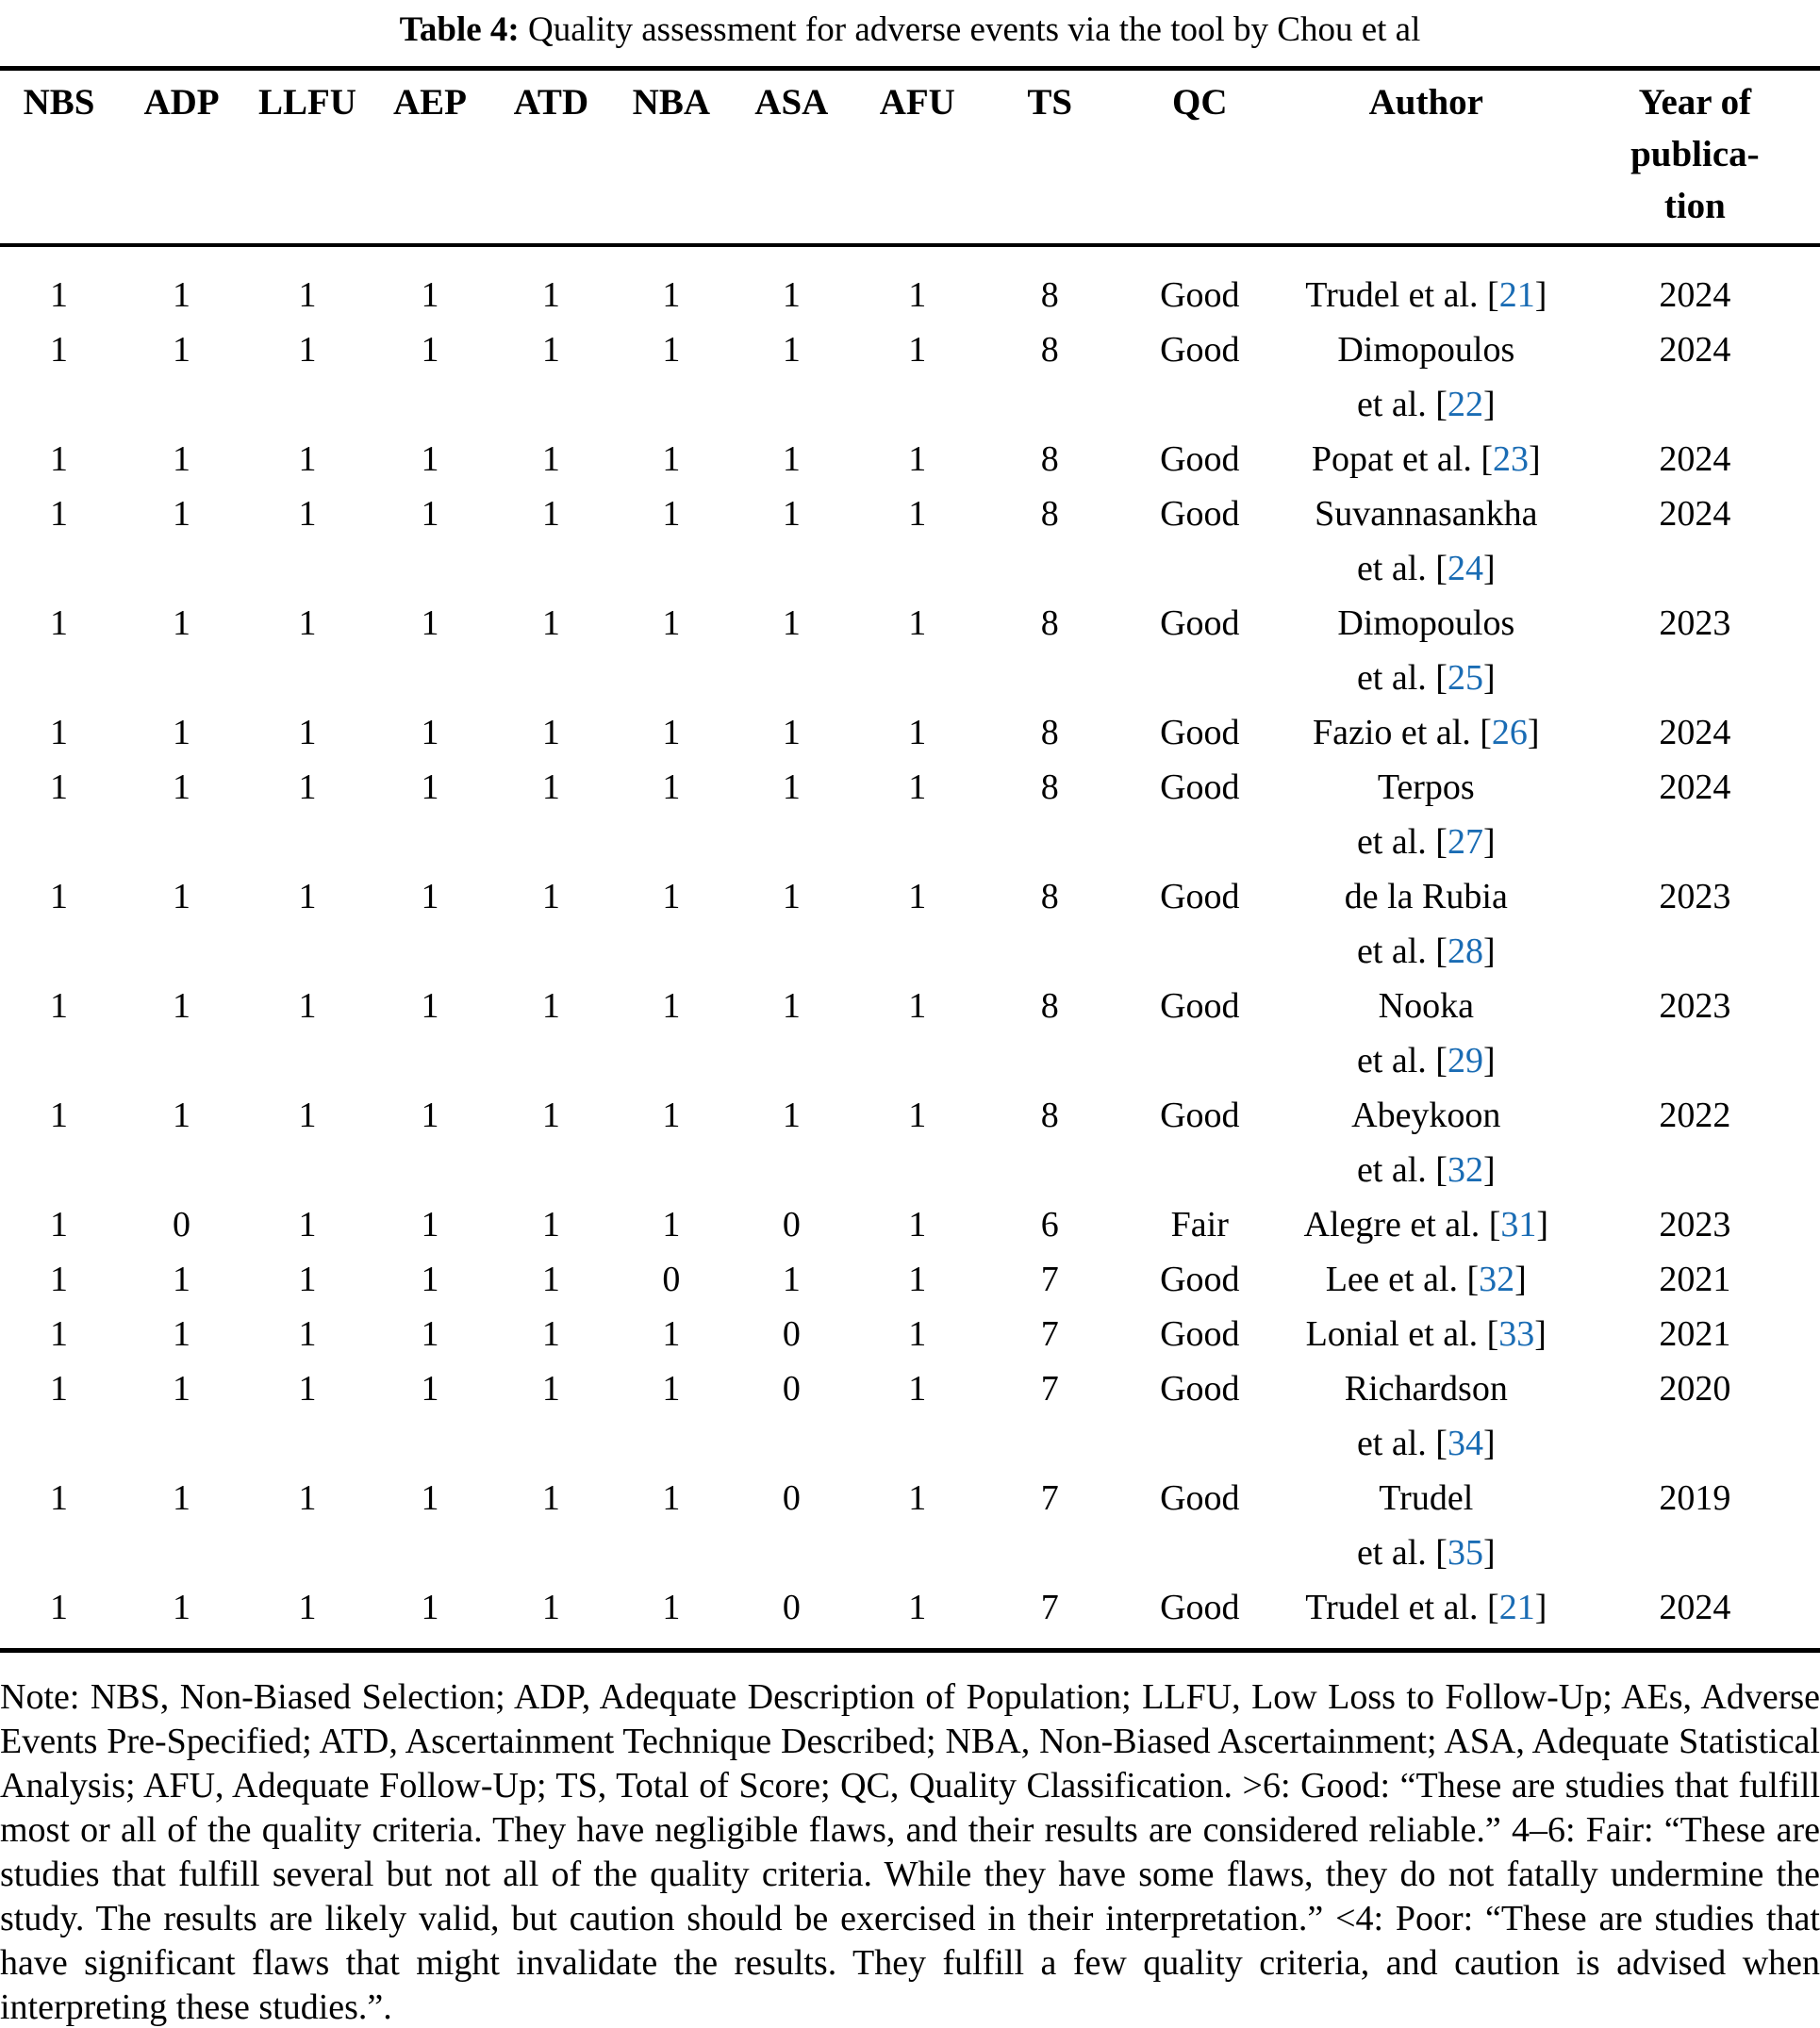 This screenshot has height=2028, width=1820. Describe the element at coordinates (1199, 1225) in the screenshot. I see `quality-classification-cell: Fair` at that location.